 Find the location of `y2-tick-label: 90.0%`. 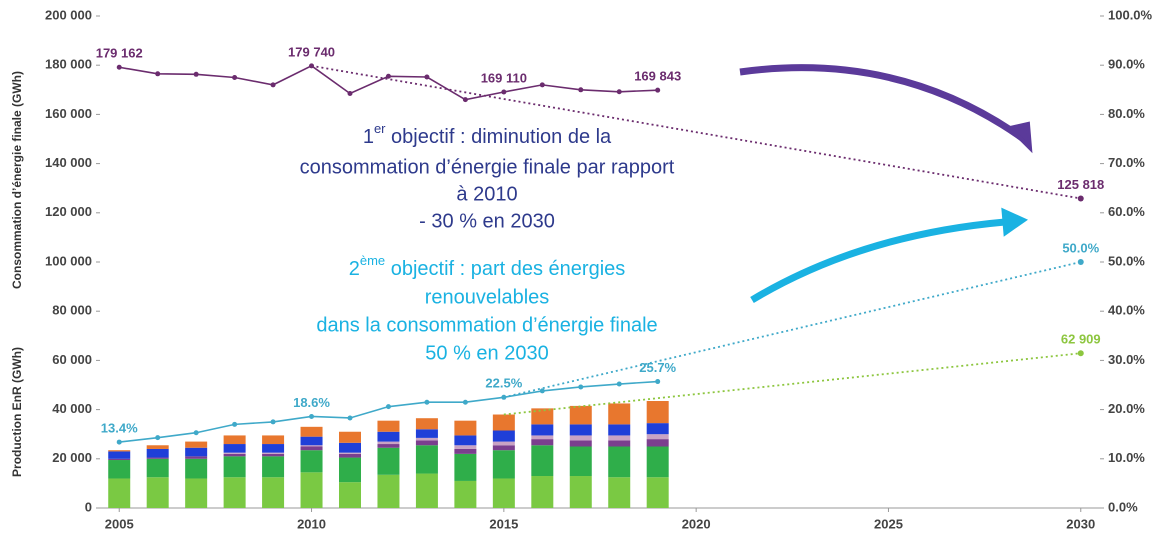

y2-tick-label: 90.0% is located at coordinates (1126, 64).